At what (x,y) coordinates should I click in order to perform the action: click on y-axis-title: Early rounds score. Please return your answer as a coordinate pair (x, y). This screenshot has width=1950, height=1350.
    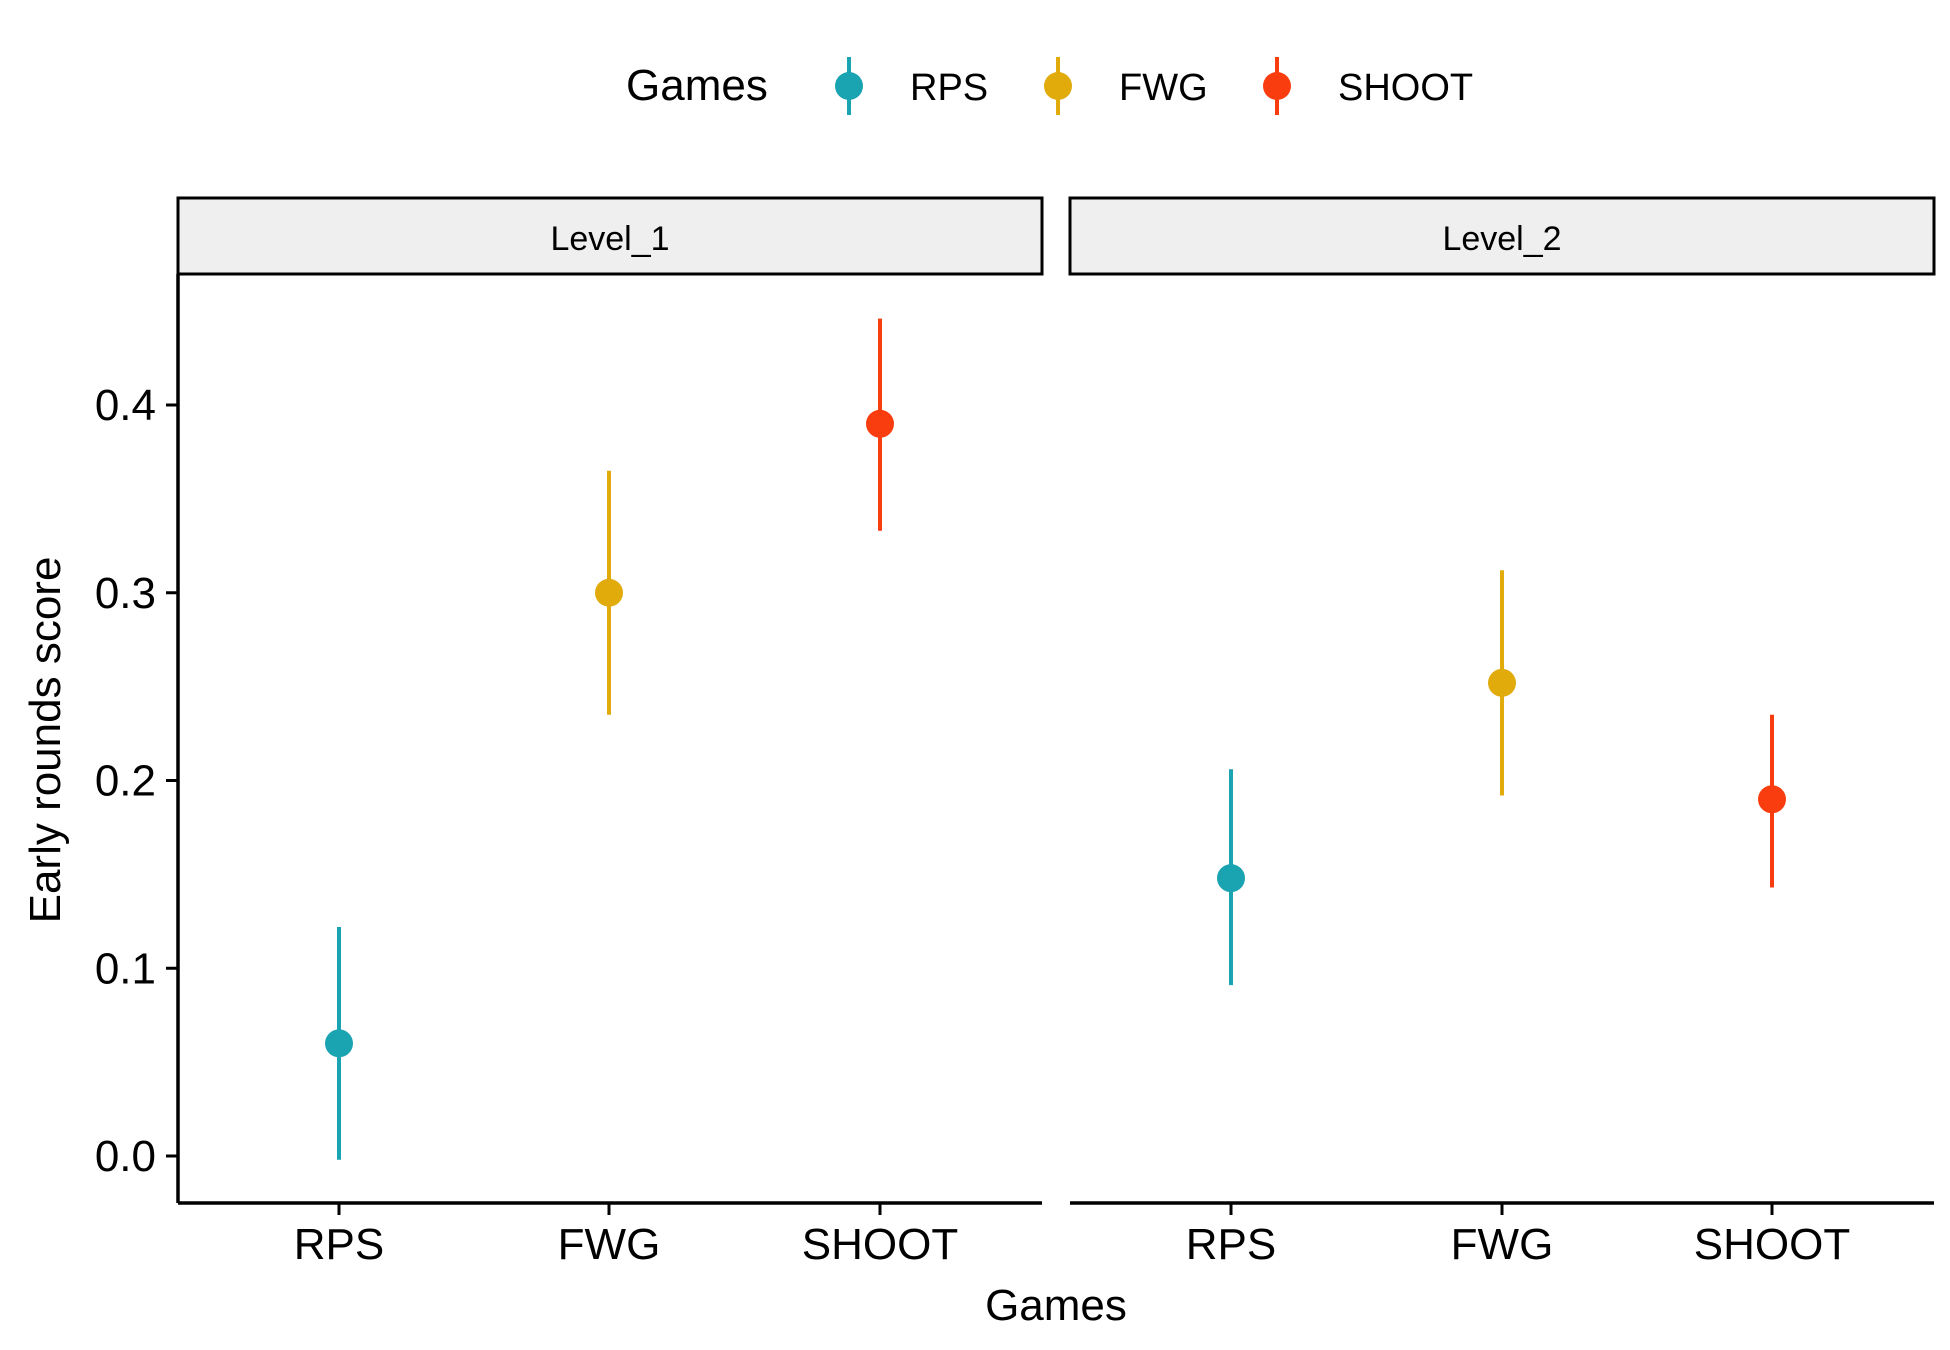
    Looking at the image, I should click on (45, 740).